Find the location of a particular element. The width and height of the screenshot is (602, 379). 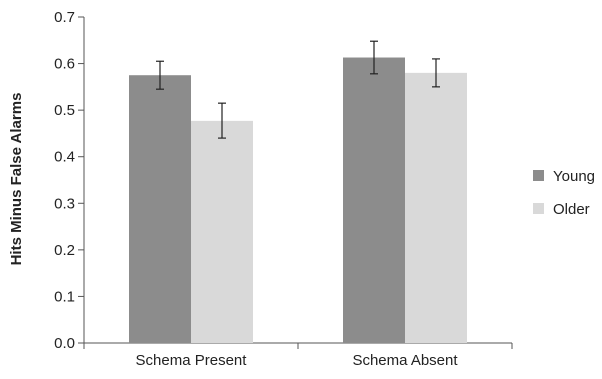

y-tick-label: 0.7 is located at coordinates (64, 17).